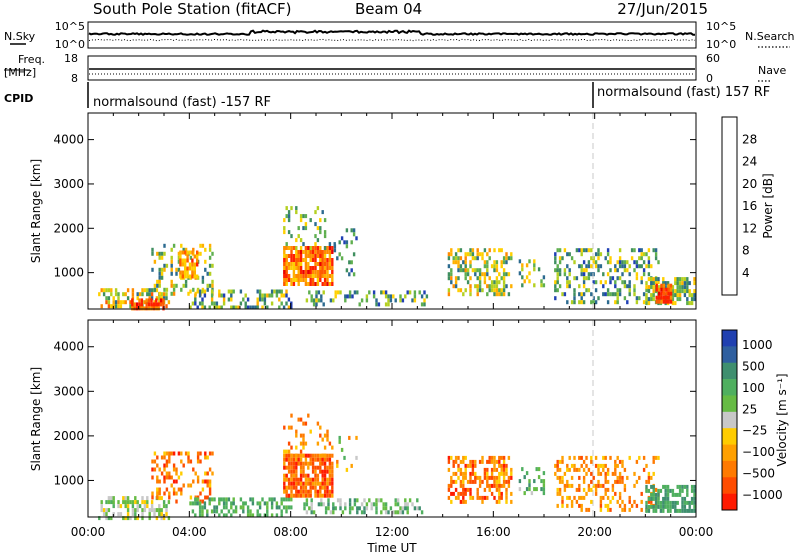 This screenshot has height=554, width=800. Describe the element at coordinates (70, 44) in the screenshot. I see `noise-left-tick-bottom: 10^0` at that location.